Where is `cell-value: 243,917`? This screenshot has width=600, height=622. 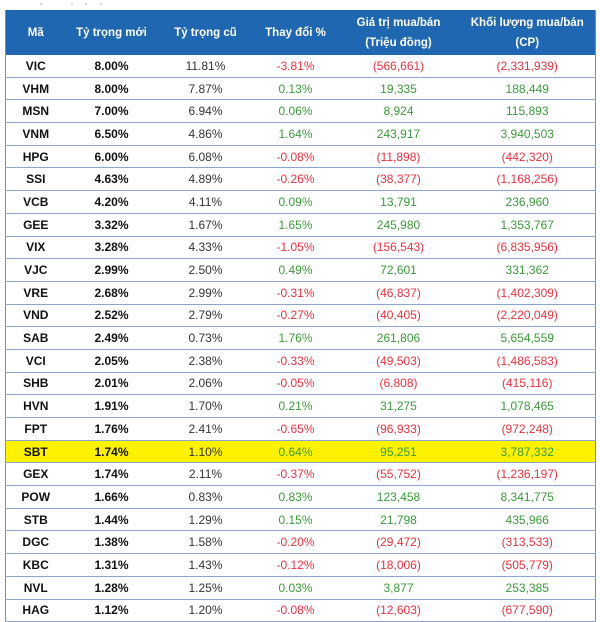
cell-value: 243,917 is located at coordinates (398, 134).